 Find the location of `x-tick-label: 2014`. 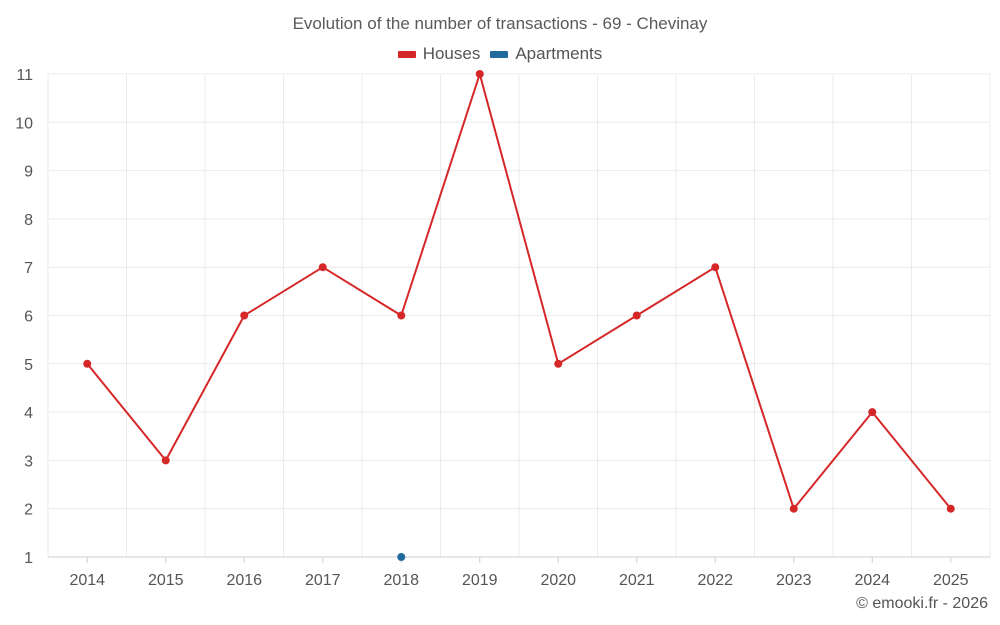

x-tick-label: 2014 is located at coordinates (87, 580).